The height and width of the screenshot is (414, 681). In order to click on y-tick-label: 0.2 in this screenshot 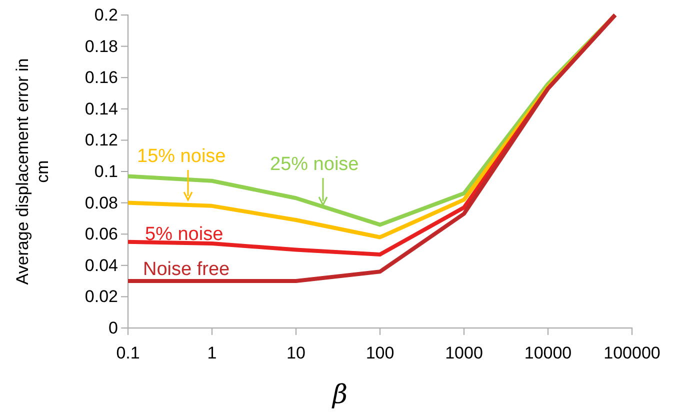, I will do `click(106, 14)`.